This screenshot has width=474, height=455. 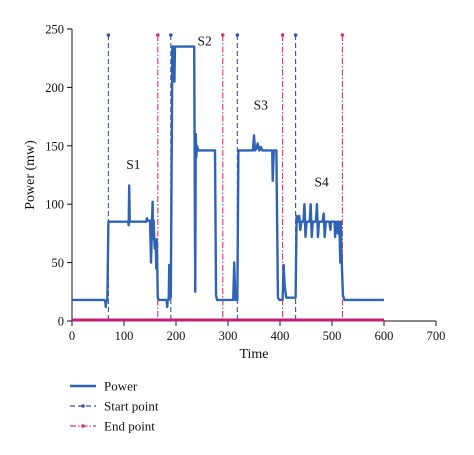 I want to click on segment-label-1: S1, so click(x=133, y=164).